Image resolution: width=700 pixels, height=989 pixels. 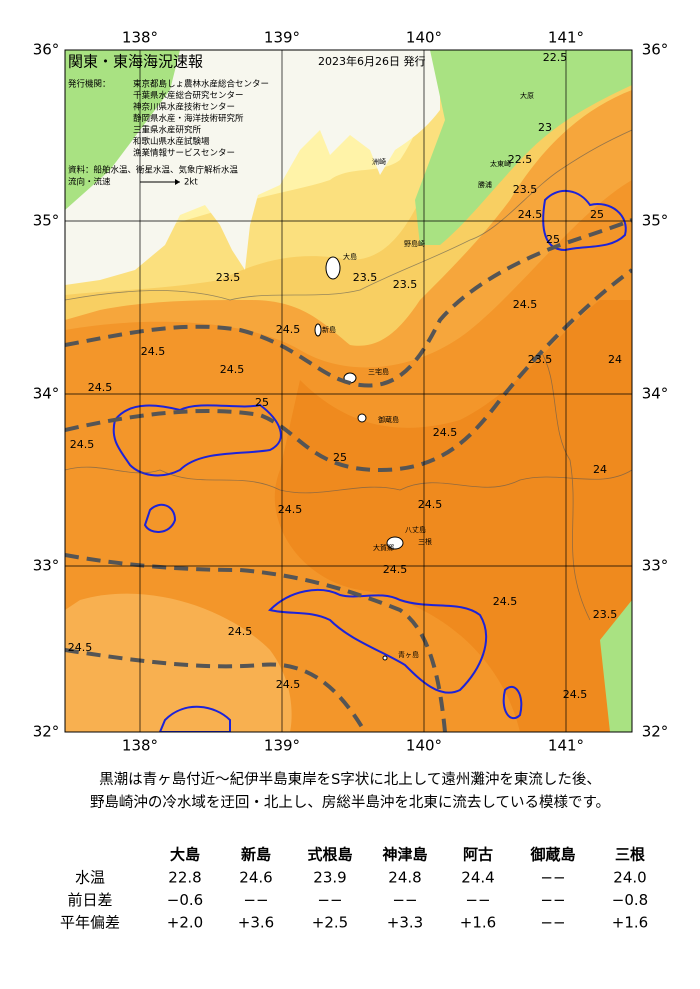 I want to click on column-header: 御蔵島, so click(x=552, y=855).